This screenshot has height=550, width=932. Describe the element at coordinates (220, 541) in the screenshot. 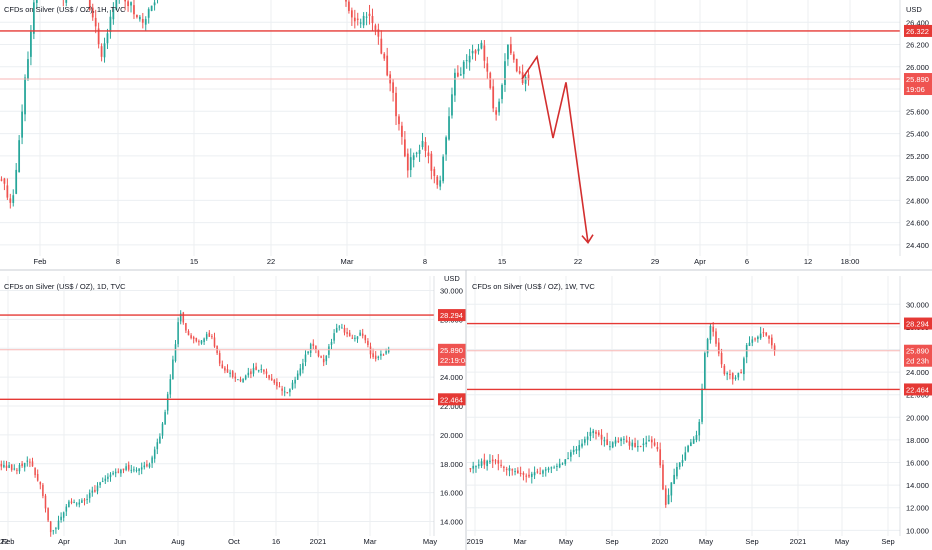

I see `time-axis: Feb Apr Jun Aug Oct 16 2021 Mar May` at that location.